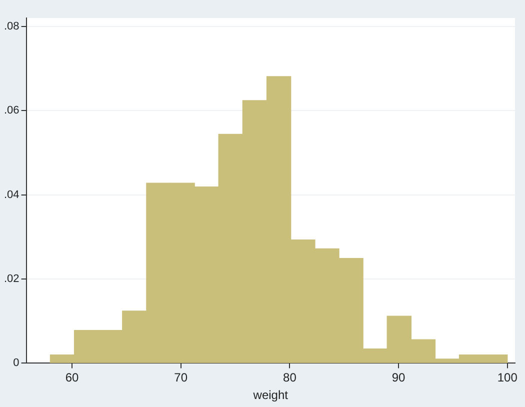  What do you see at coordinates (12, 279) in the screenshot?
I see `y-tick-label: .02` at bounding box center [12, 279].